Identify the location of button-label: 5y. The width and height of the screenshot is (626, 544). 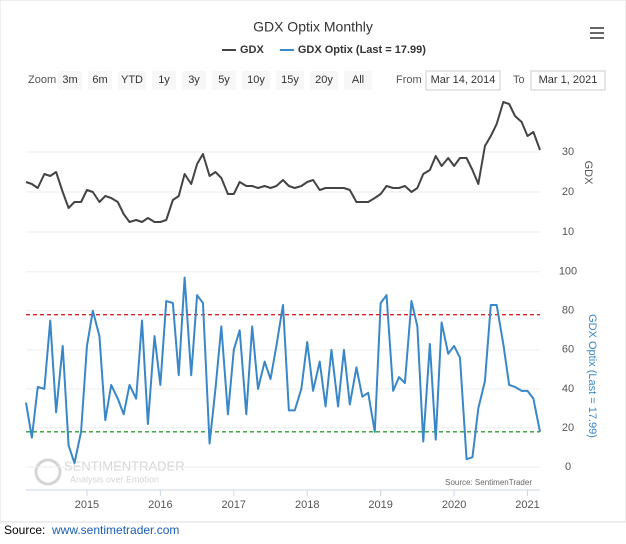
(224, 80).